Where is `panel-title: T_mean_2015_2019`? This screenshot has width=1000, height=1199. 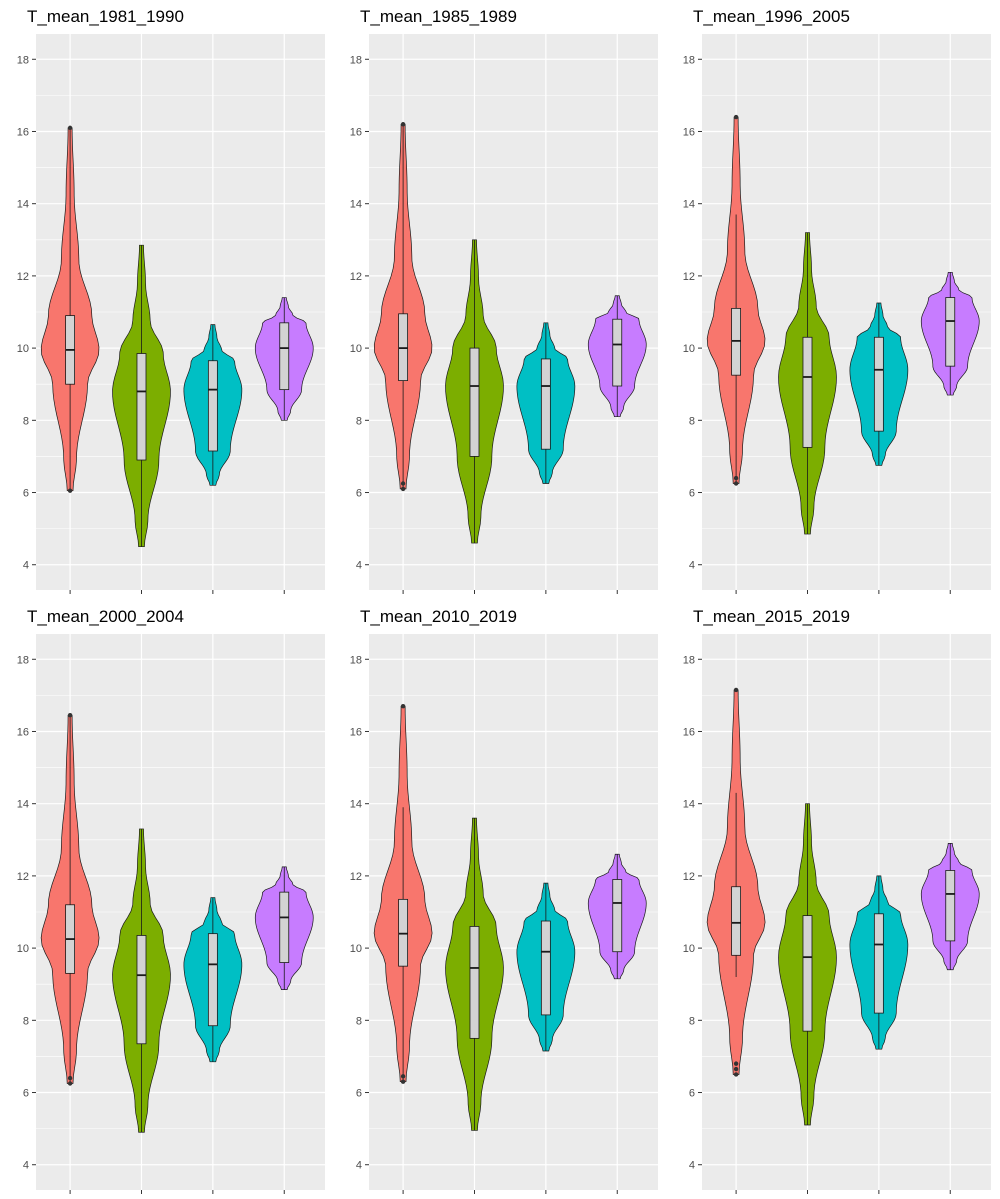 panel-title: T_mean_2015_2019 is located at coordinates (771, 616).